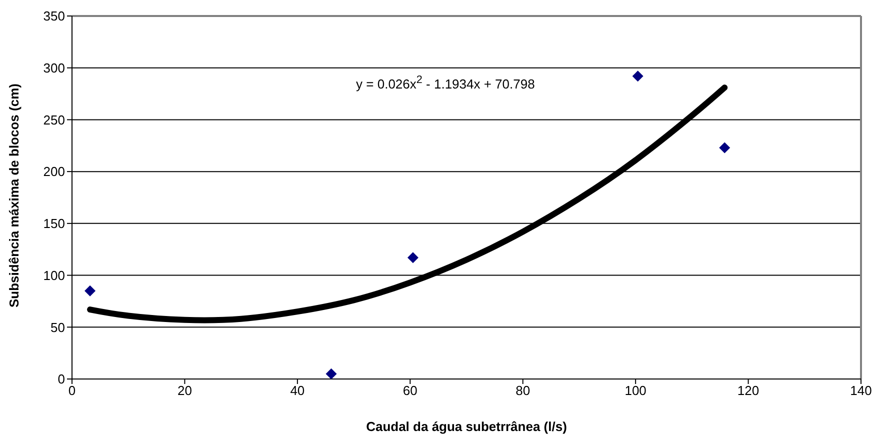 This screenshot has height=439, width=875. I want to click on x-tick-label: 40, so click(297, 390).